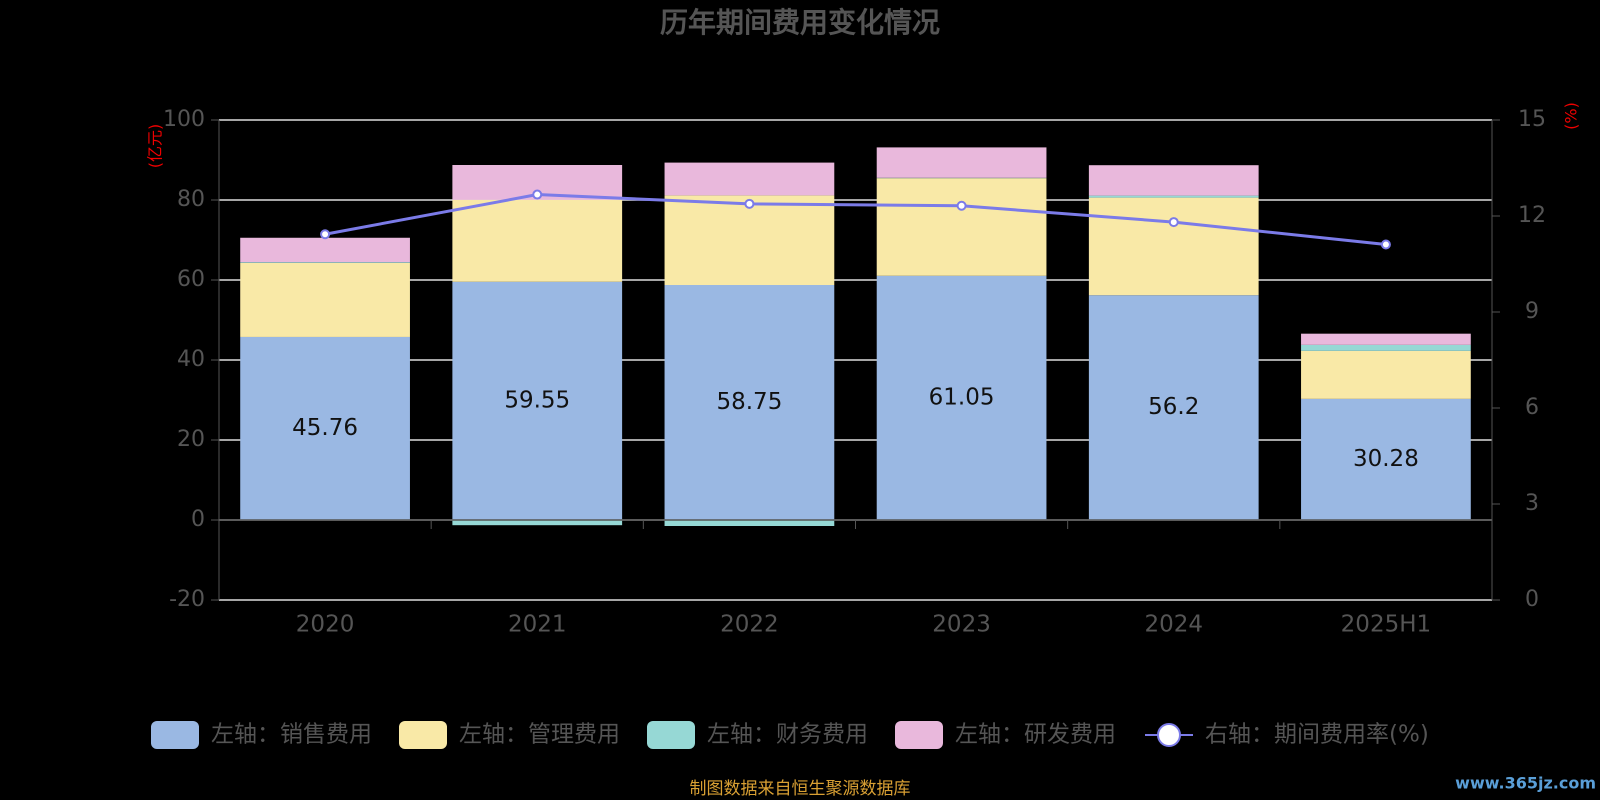  I want to click on y-tick-label: 100, so click(184, 119).